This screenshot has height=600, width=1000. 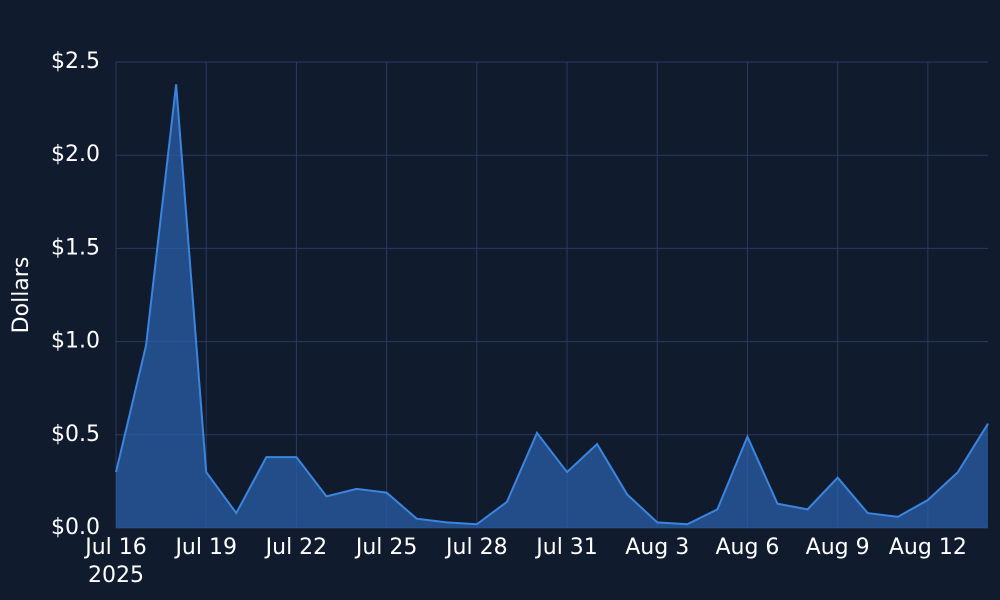 I want to click on y-tick-label: $2.5, so click(x=75, y=61).